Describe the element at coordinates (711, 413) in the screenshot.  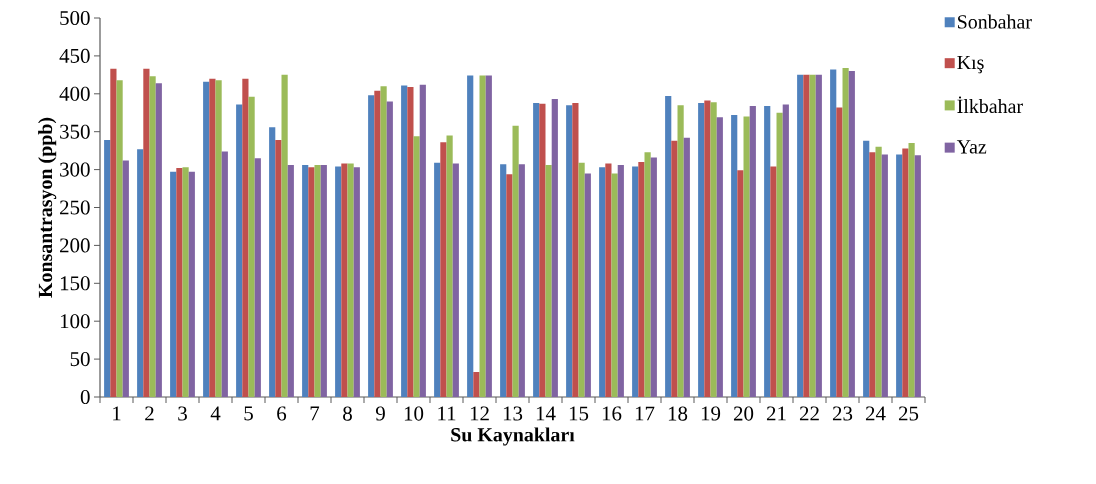
I see `x-tick-label: 19` at that location.